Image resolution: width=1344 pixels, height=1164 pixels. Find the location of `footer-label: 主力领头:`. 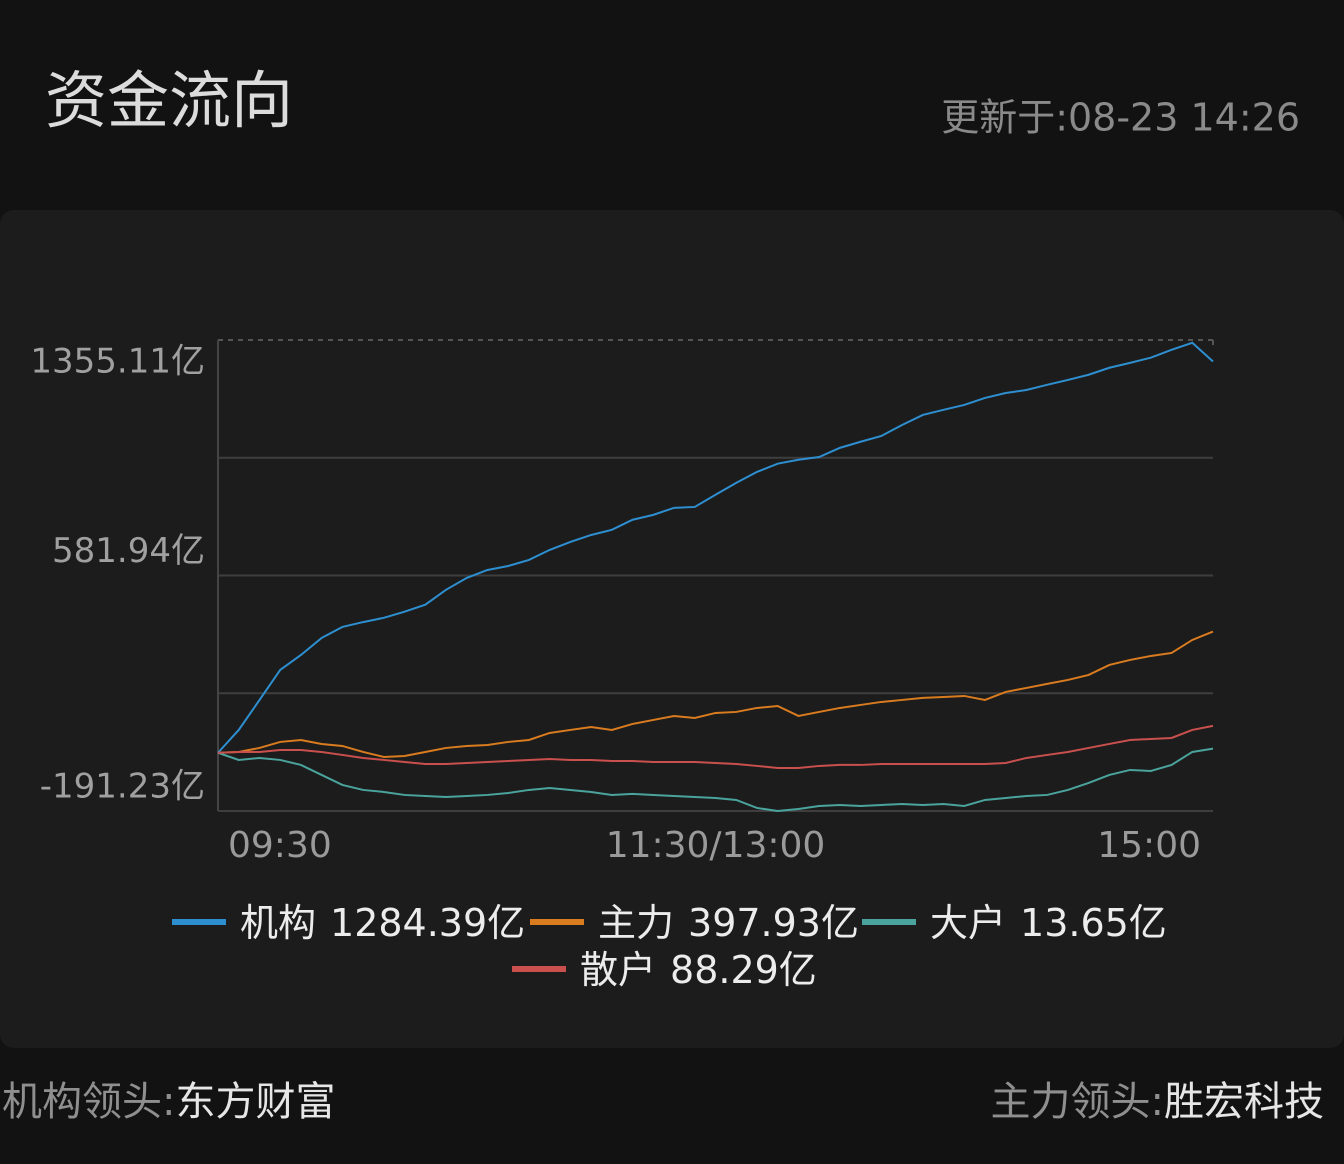

footer-label: 主力领头: is located at coordinates (1077, 1102).